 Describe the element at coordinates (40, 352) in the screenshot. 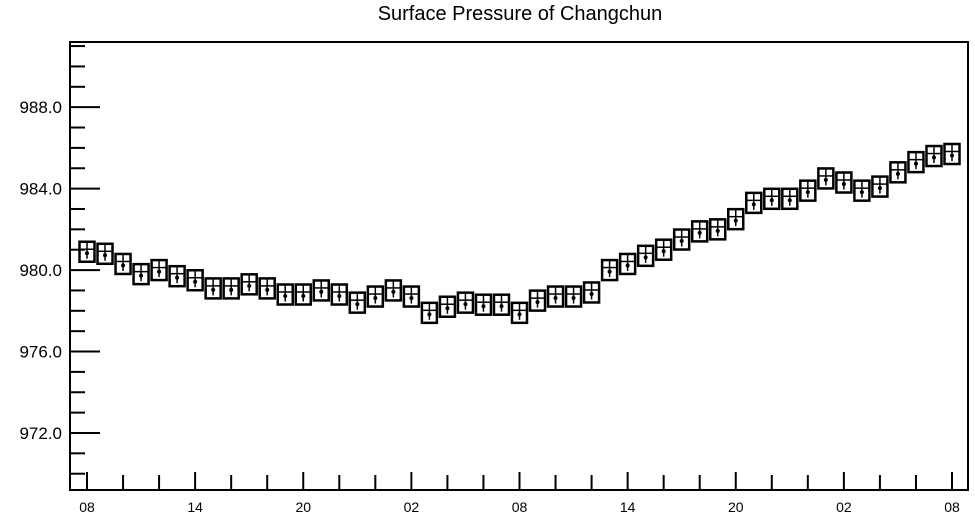

I see `y-tick-label: 976.0` at that location.